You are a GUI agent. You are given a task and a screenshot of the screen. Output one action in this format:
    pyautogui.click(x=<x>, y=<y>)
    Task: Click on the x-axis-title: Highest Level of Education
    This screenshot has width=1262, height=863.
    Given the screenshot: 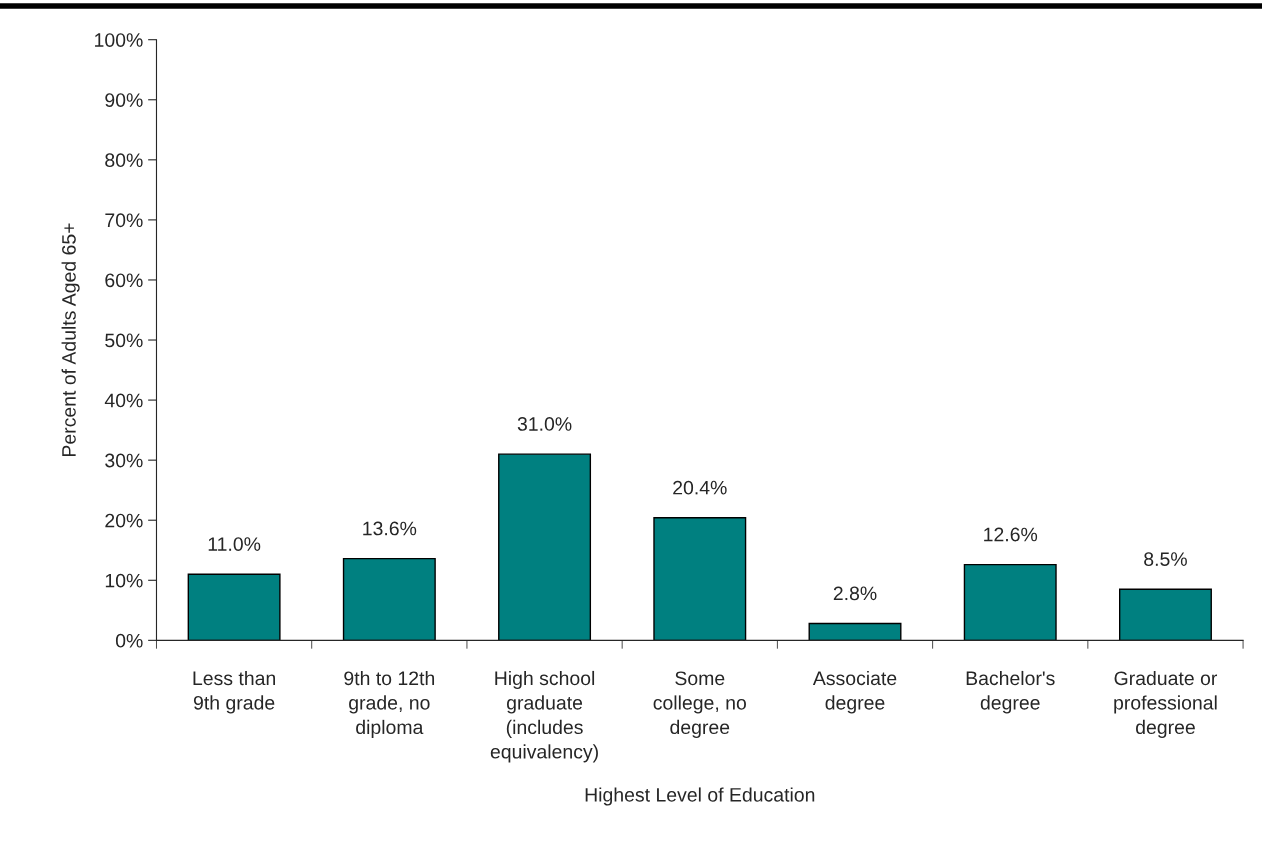 What is the action you would take?
    pyautogui.click(x=700, y=796)
    